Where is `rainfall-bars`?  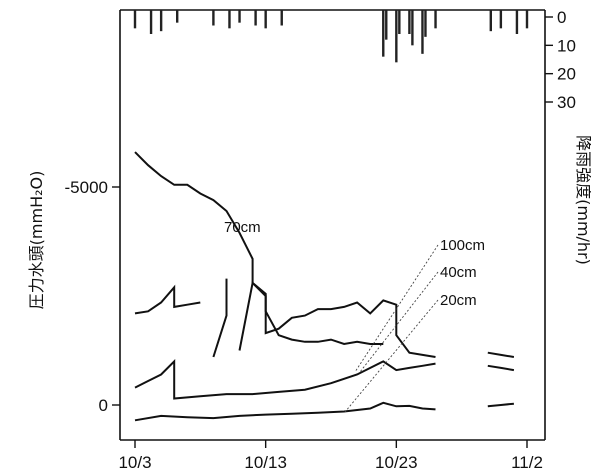
rainfall-bars is located at coordinates (331, 36).